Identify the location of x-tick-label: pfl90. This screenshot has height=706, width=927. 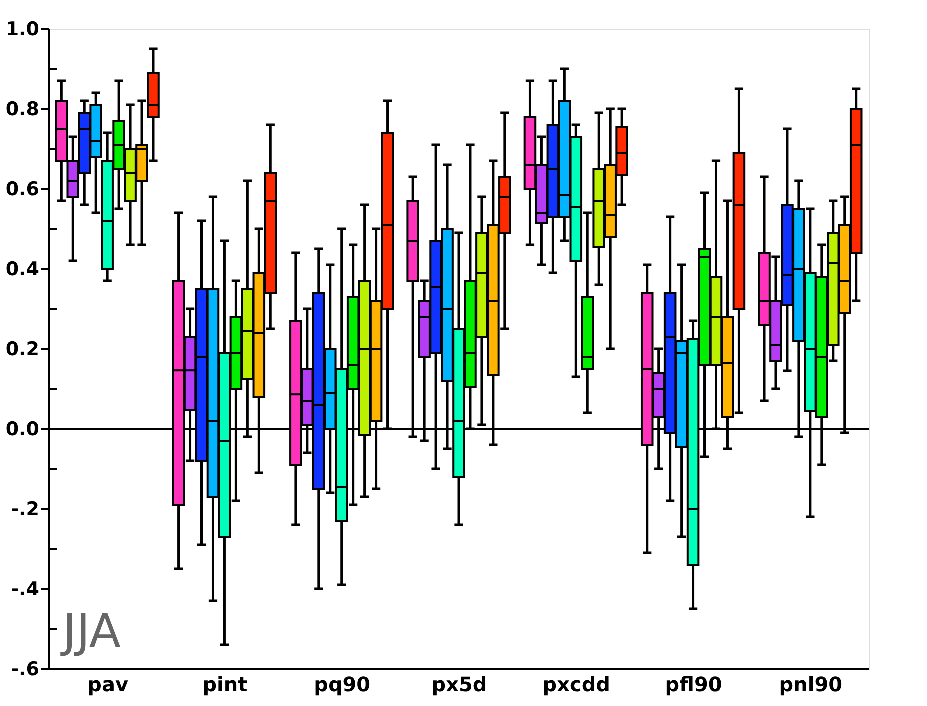
(693, 684).